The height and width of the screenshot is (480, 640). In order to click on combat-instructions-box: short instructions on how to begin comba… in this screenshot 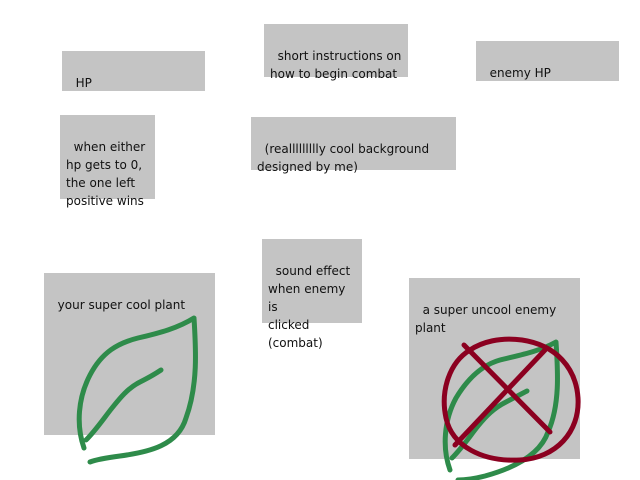, I will do `click(336, 52)`.